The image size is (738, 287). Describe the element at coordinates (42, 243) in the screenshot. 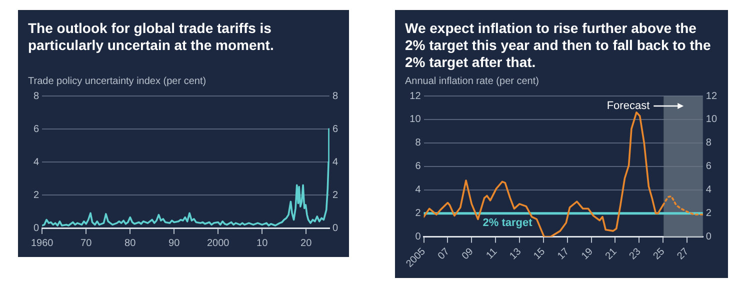

I see `x-tick-label: 1960` at that location.